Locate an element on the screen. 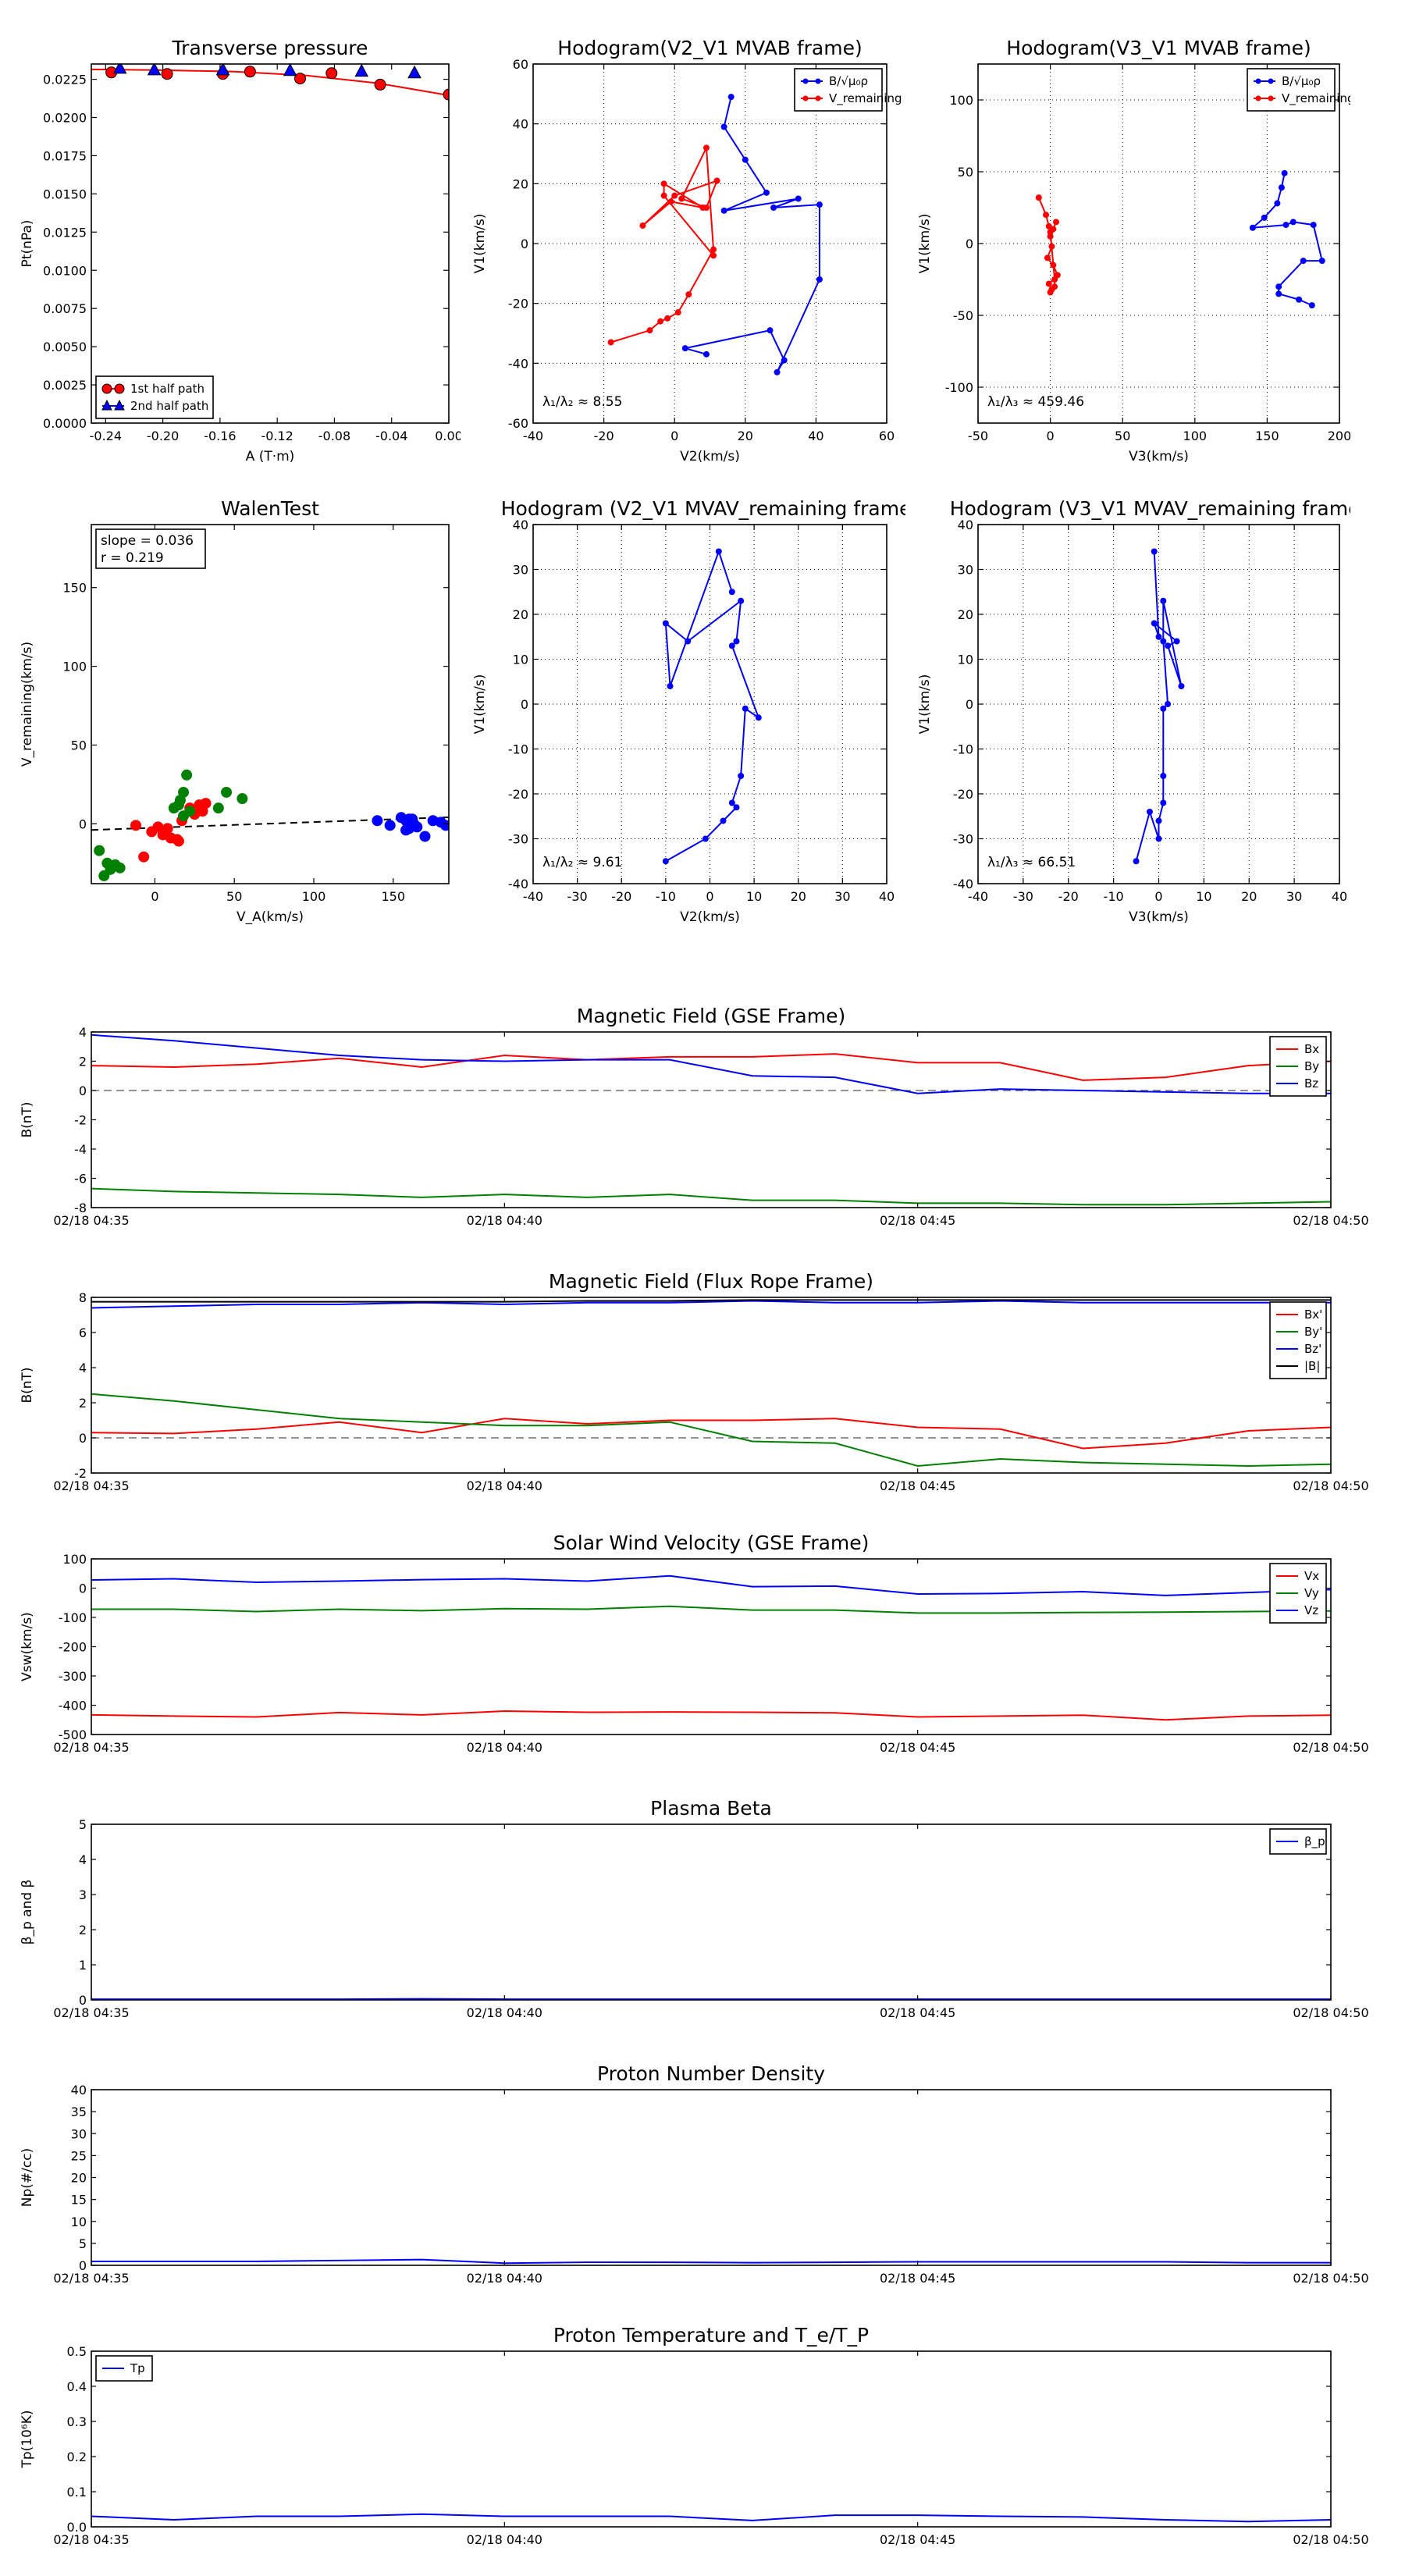  x-tick-label: -40 is located at coordinates (533, 896).